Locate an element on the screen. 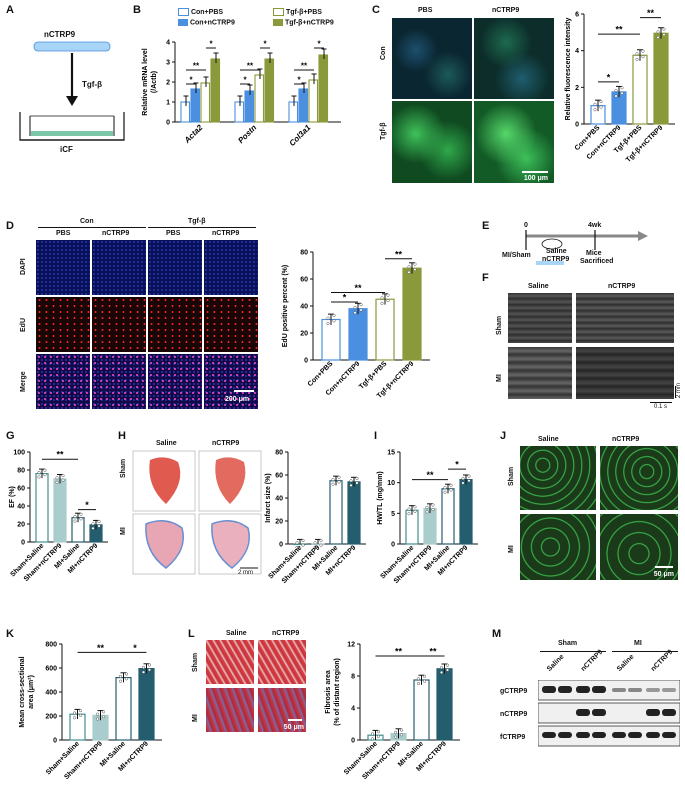  y-tick-label: 800 is located at coordinates (51, 645).